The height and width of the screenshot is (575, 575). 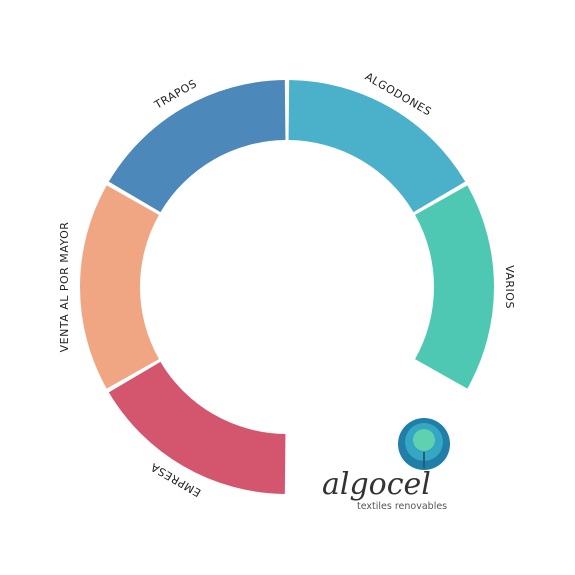 What do you see at coordinates (509, 287) in the screenshot?
I see `menu-label: VARIOS` at bounding box center [509, 287].